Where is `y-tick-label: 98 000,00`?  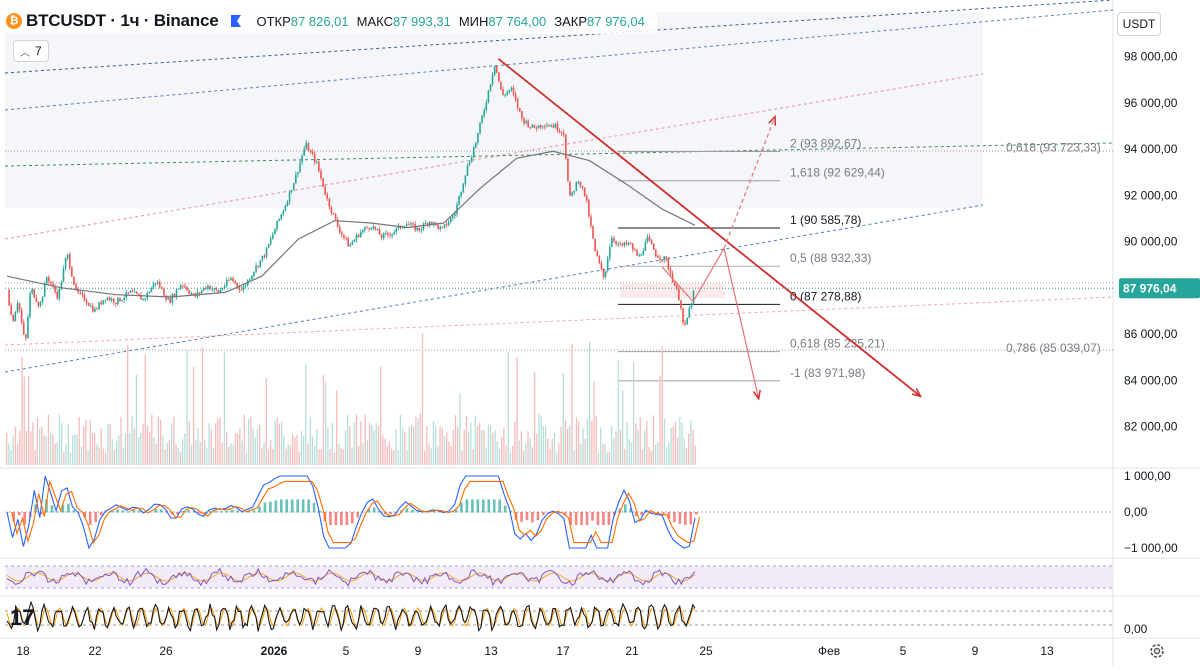
y-tick-label: 98 000,00 is located at coordinates (1151, 57).